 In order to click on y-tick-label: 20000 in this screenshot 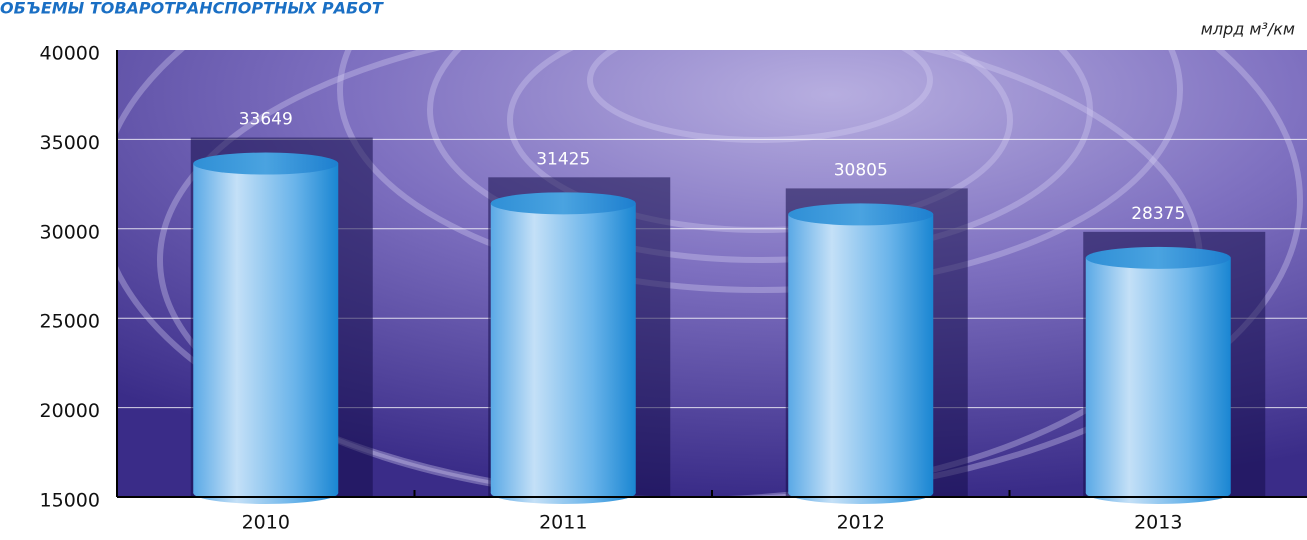, I will do `click(70, 411)`.